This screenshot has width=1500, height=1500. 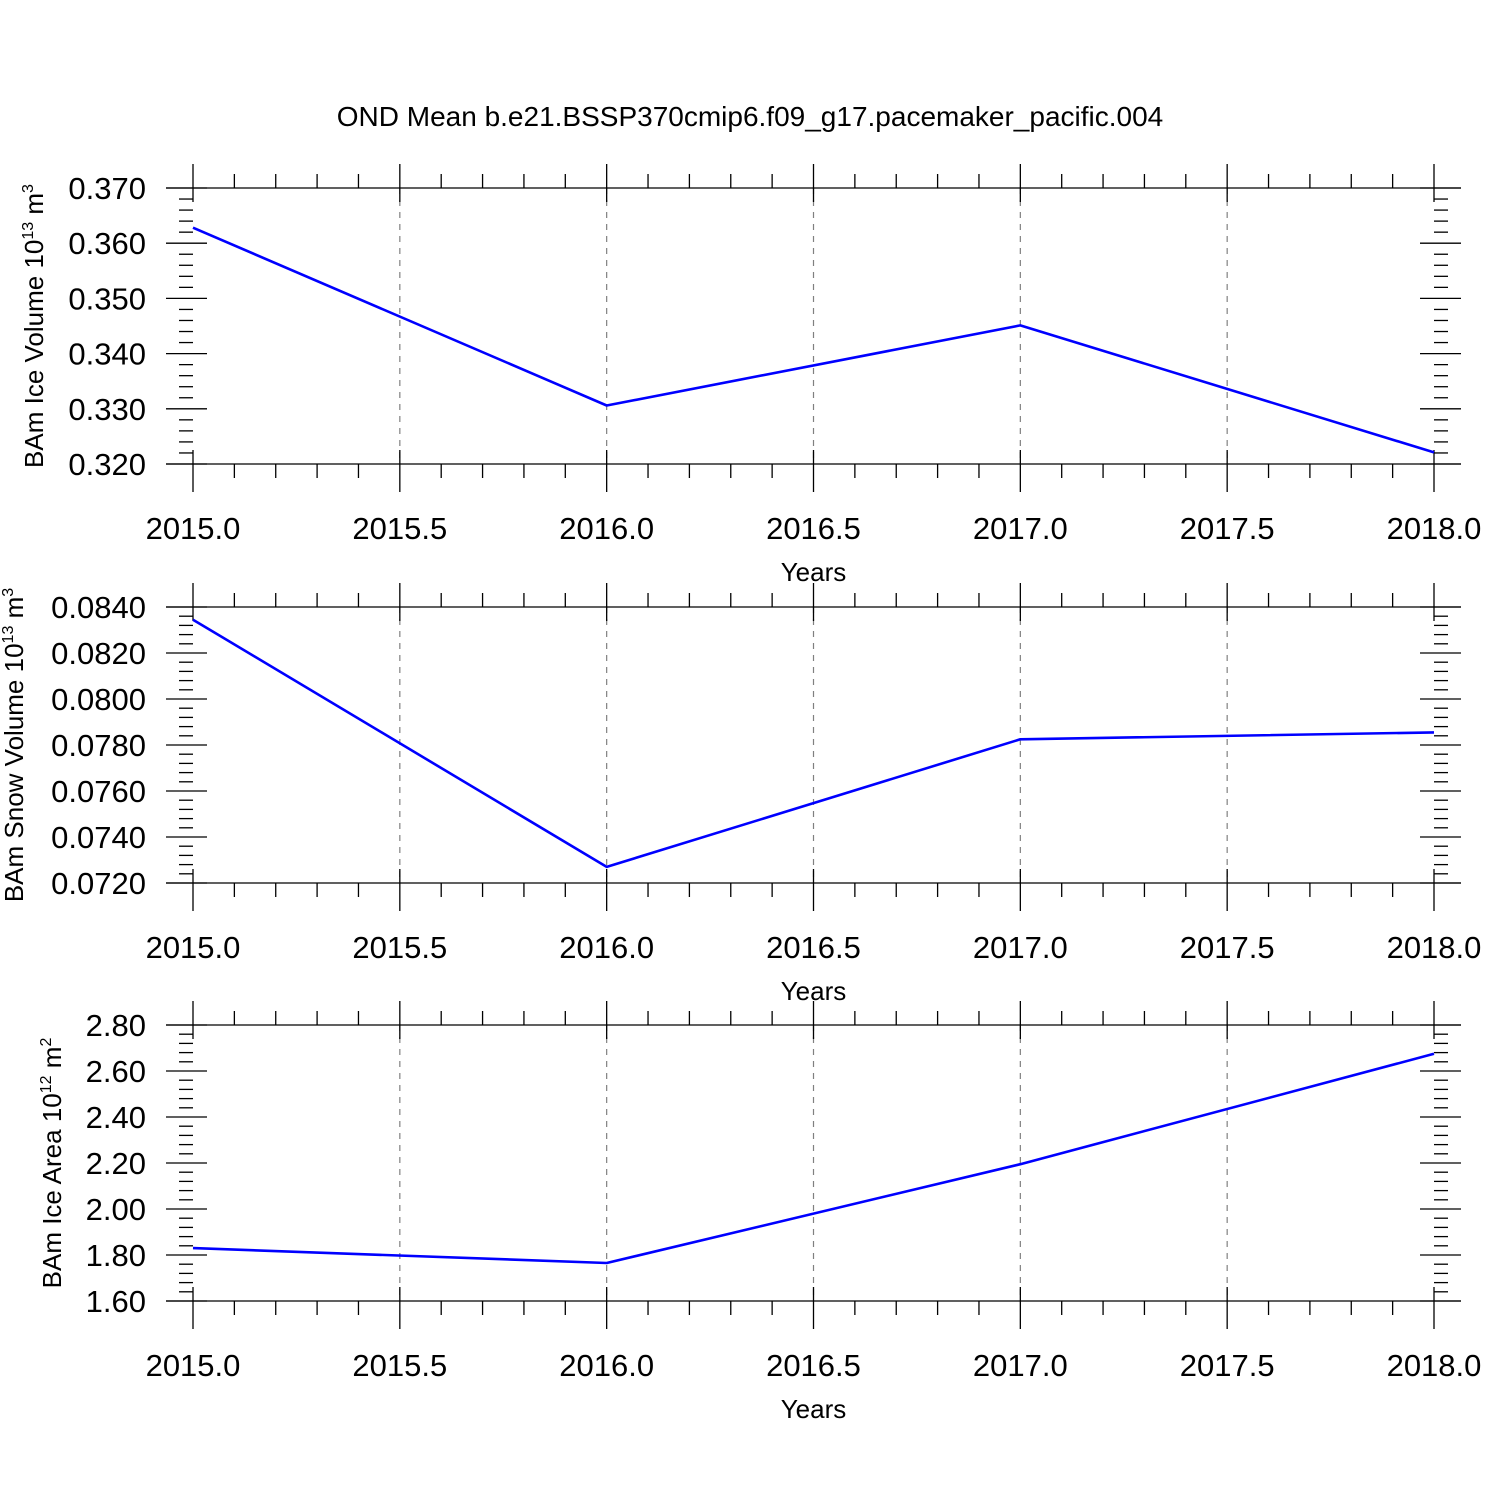 What do you see at coordinates (52, 1190) in the screenshot?
I see `y-axis-label-text: BAm Ice Area 10` at bounding box center [52, 1190].